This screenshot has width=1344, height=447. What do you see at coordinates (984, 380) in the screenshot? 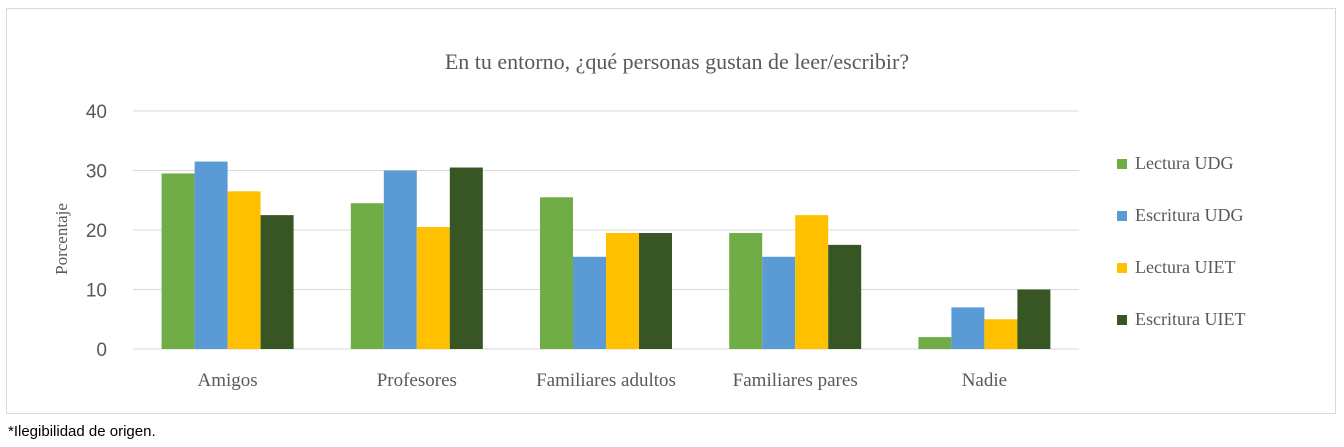
I see `x-tick-label: Nadie` at bounding box center [984, 380].